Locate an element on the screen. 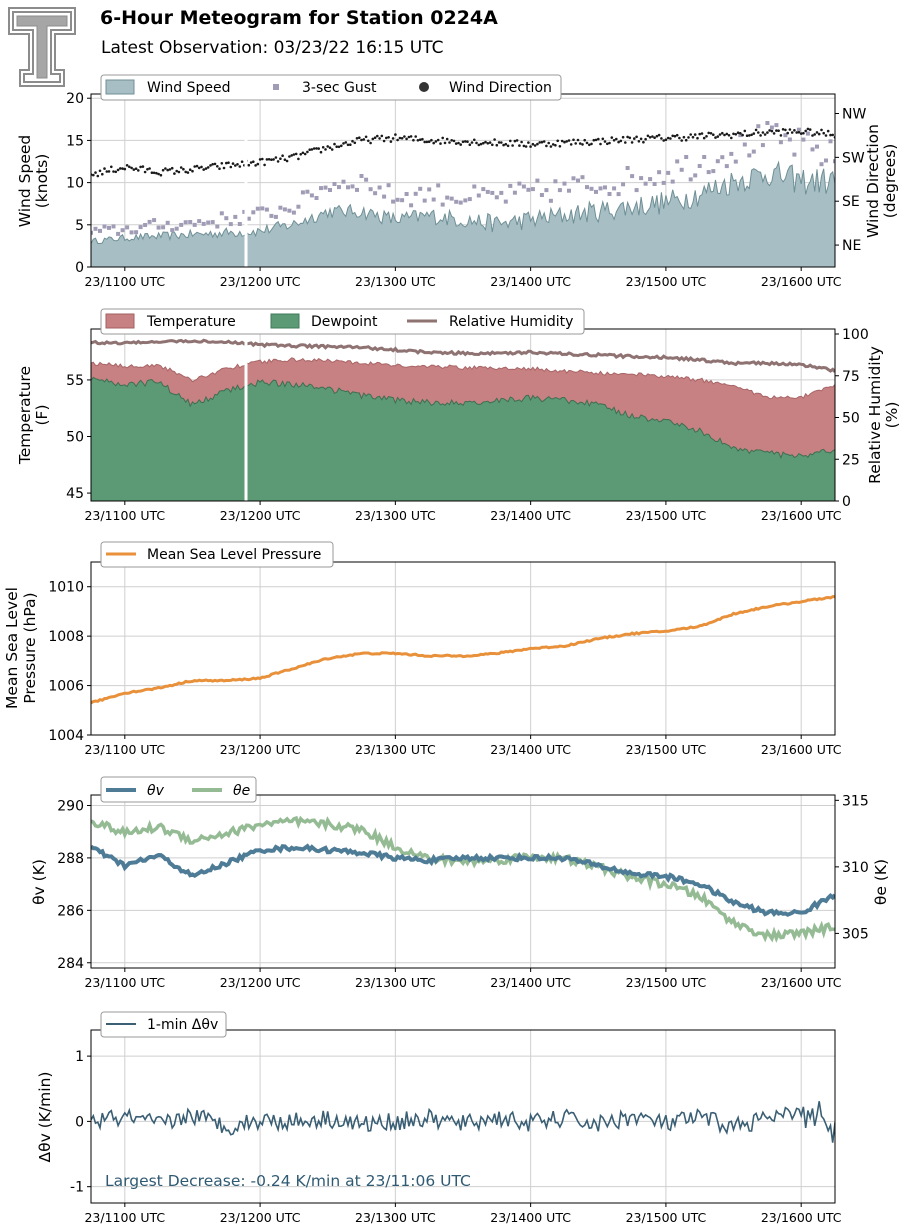  y-tick-label: 45 is located at coordinates (75, 494).